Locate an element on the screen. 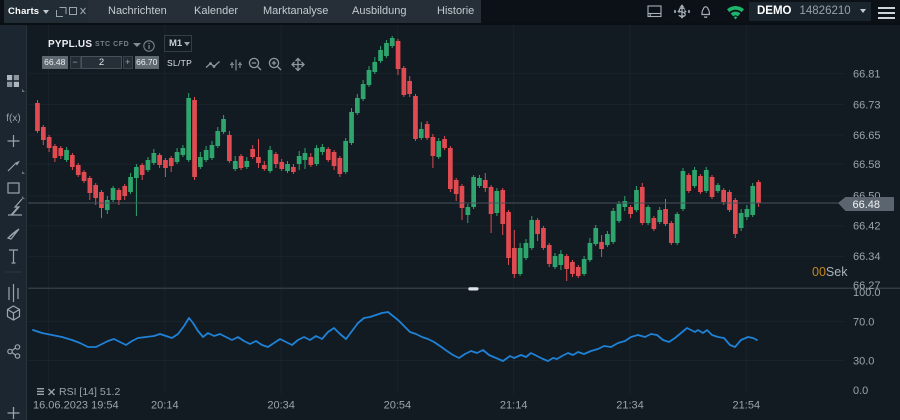 Image resolution: width=900 pixels, height=420 pixels. svg-text: 66.58 is located at coordinates (867, 165).